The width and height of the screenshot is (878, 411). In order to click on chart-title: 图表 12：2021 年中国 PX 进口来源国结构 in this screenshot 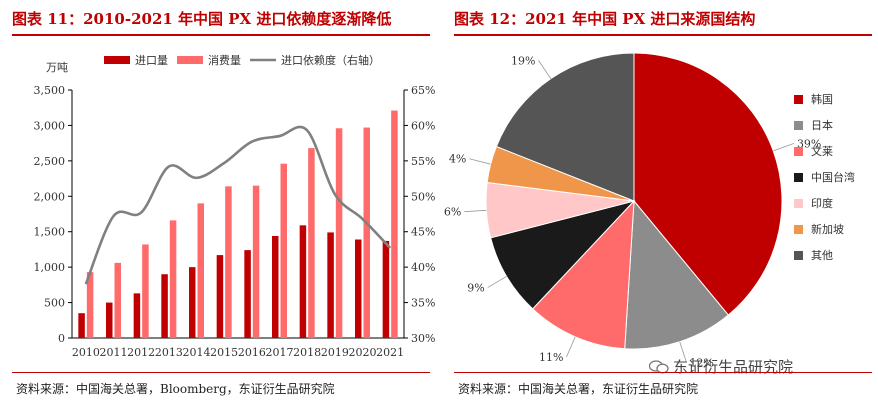, I will do `click(605, 19)`.